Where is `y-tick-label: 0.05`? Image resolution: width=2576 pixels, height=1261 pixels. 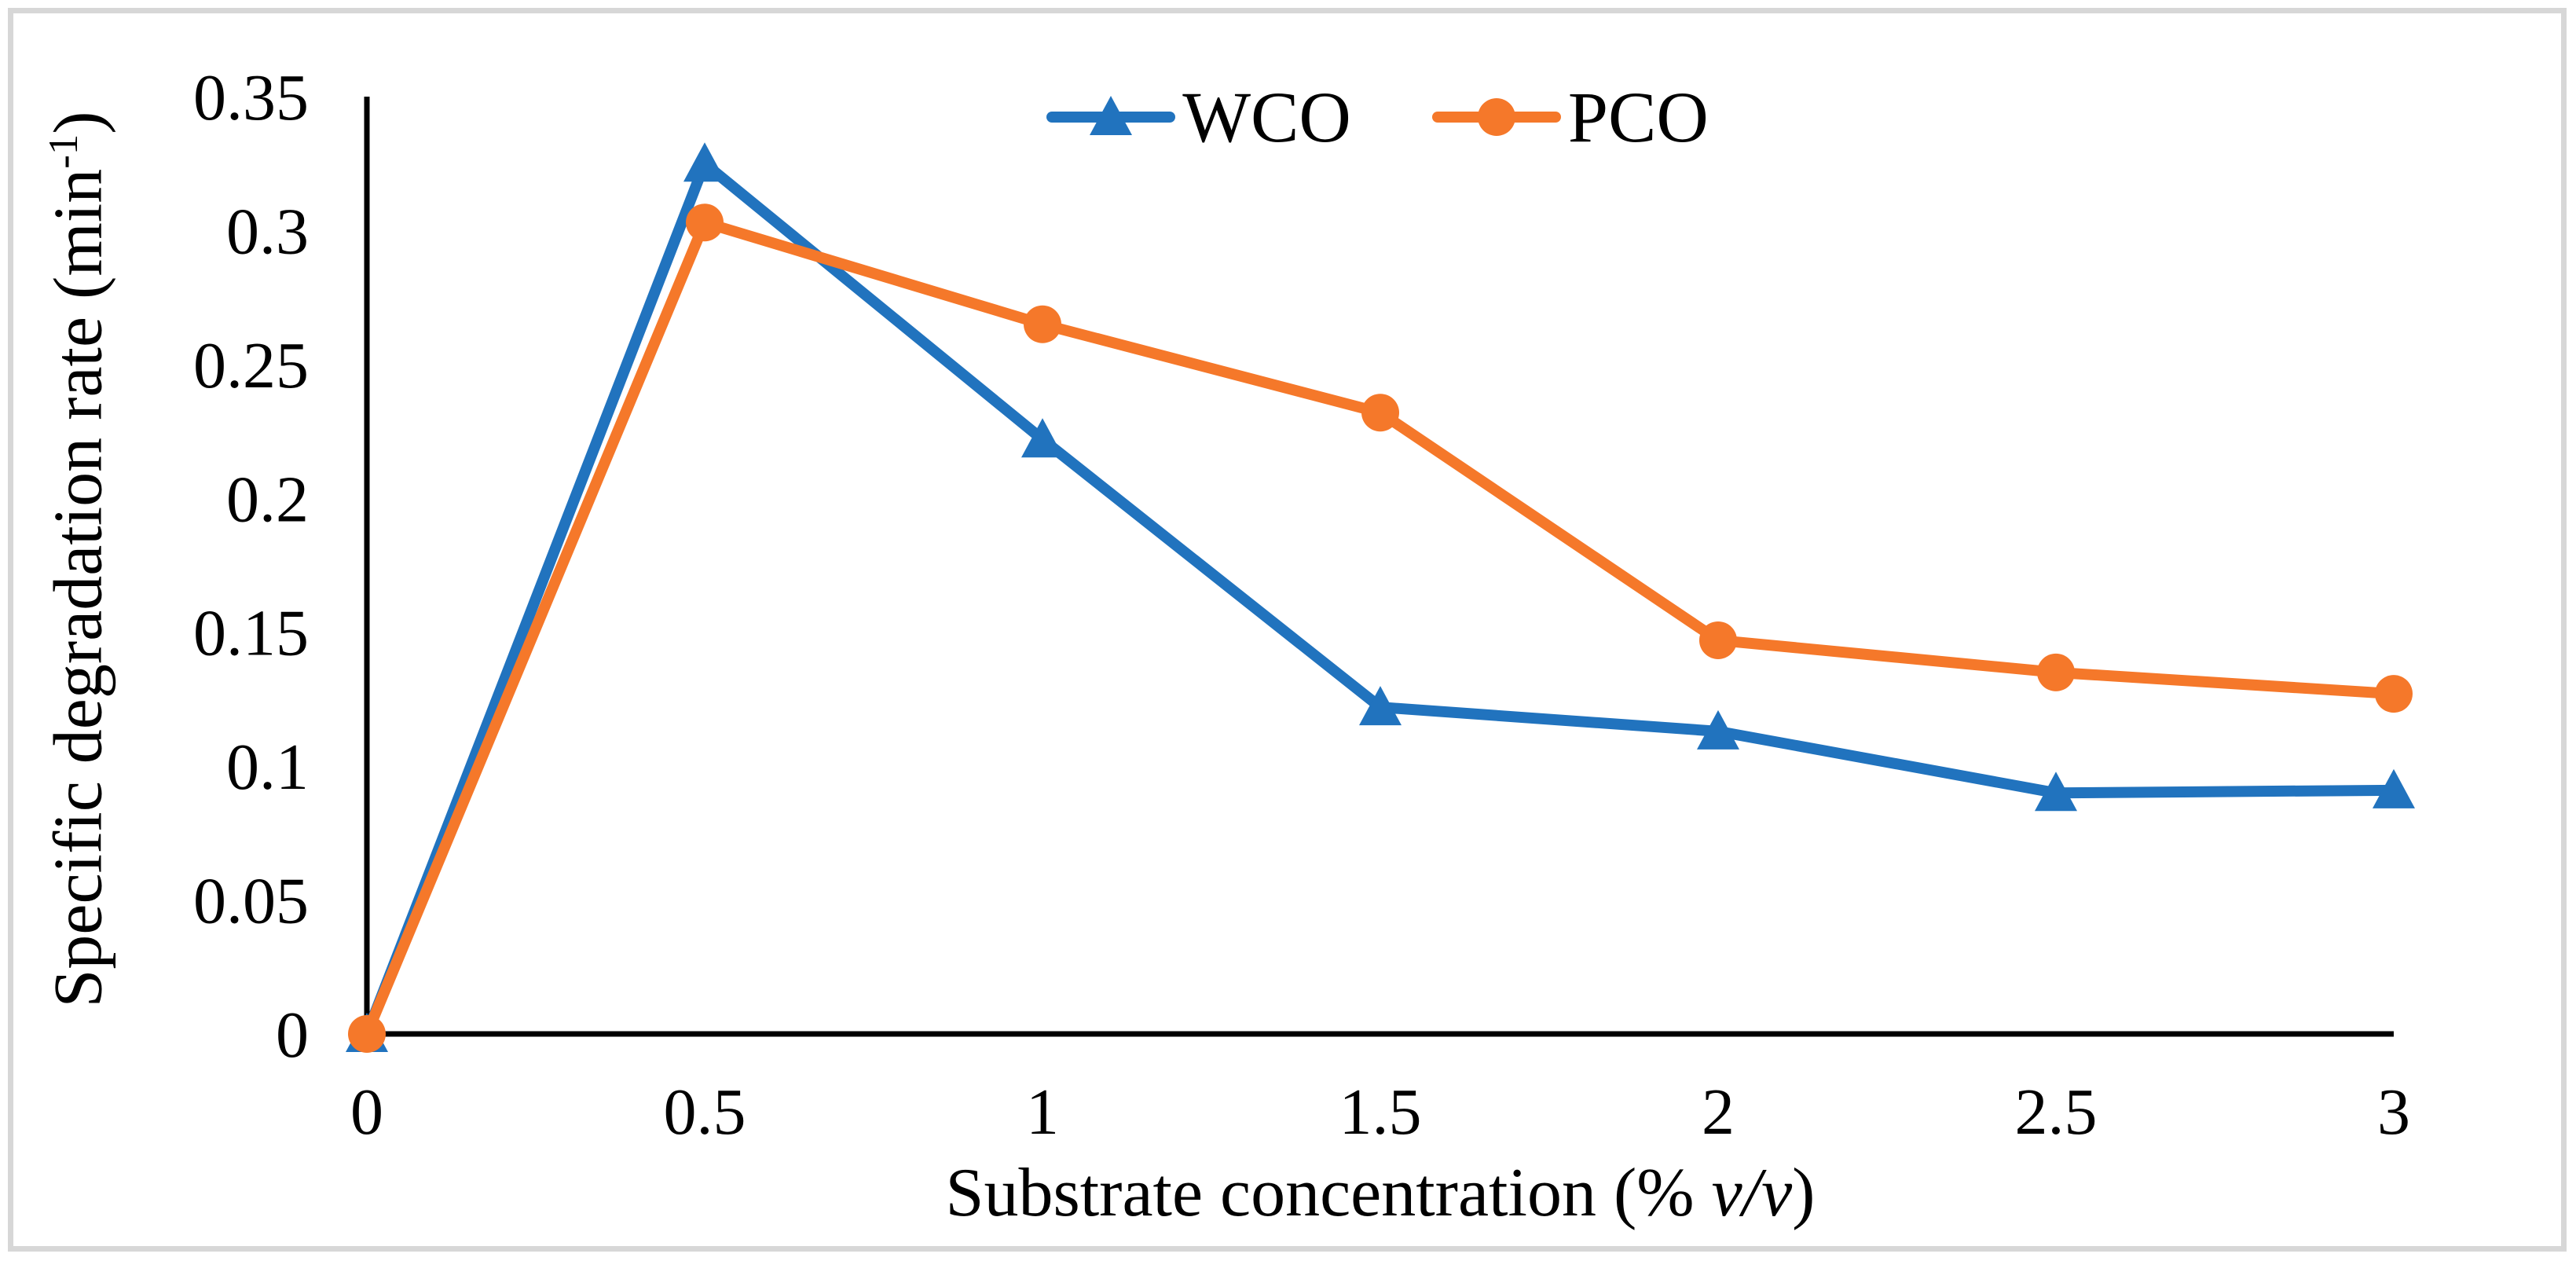
y-tick-label: 0.05 is located at coordinates (251, 901).